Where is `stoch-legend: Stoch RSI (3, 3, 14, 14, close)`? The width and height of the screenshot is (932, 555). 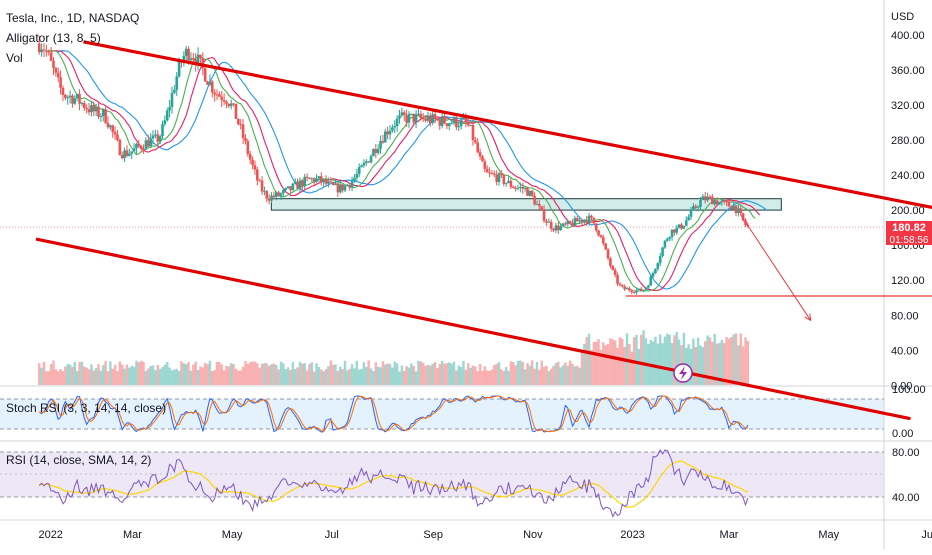
stoch-legend: Stoch RSI (3, 3, 14, 14, close) is located at coordinates (86, 408).